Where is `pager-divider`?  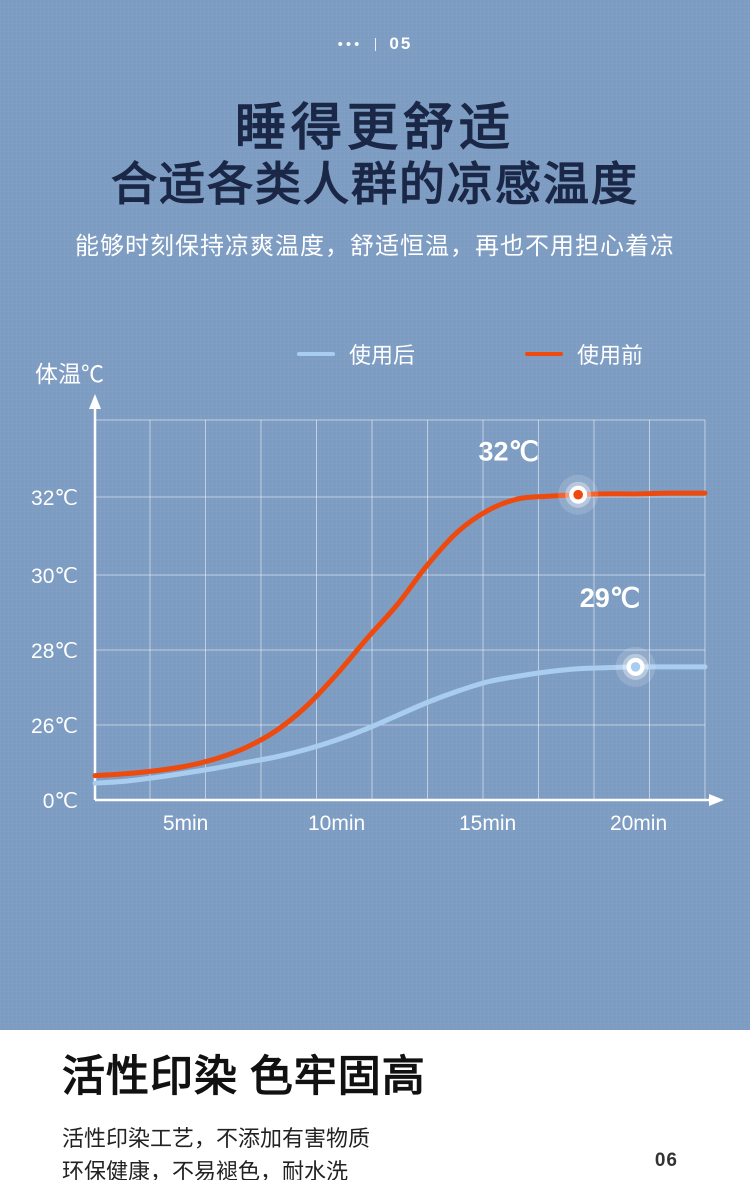
pager-divider is located at coordinates (376, 44).